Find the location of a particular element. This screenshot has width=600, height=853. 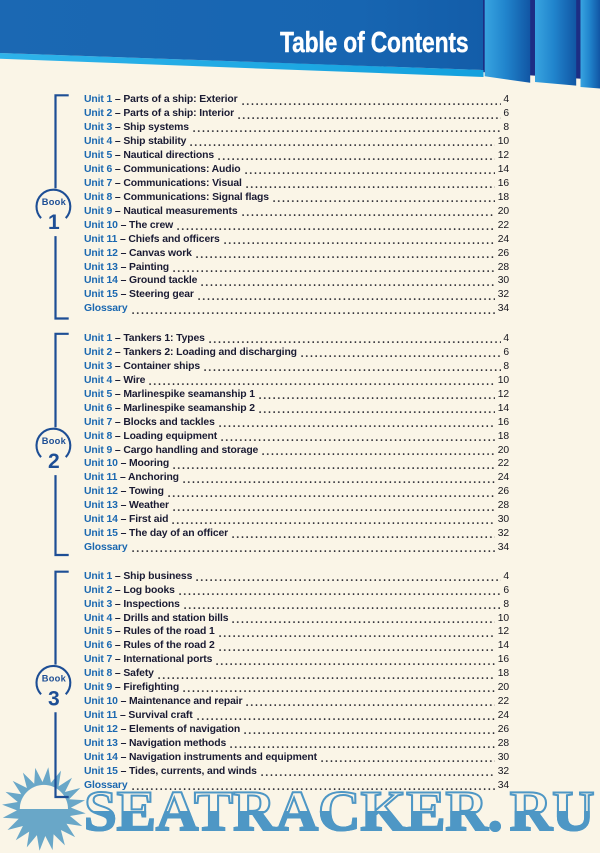

svg-text: 3 is located at coordinates (54, 698).